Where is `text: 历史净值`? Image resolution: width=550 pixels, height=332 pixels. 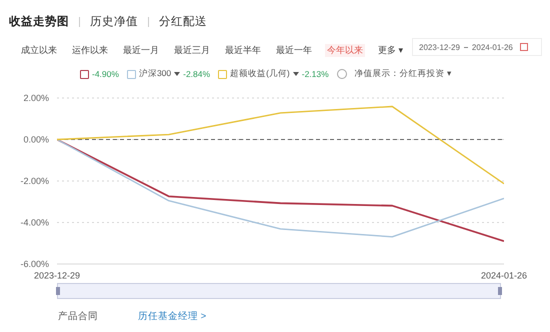
text: 历史净值 is located at coordinates (114, 21).